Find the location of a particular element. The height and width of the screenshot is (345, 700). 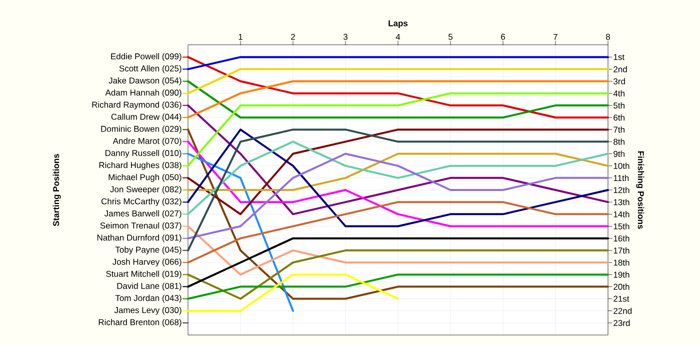

x-tick-label: 8 is located at coordinates (608, 37).